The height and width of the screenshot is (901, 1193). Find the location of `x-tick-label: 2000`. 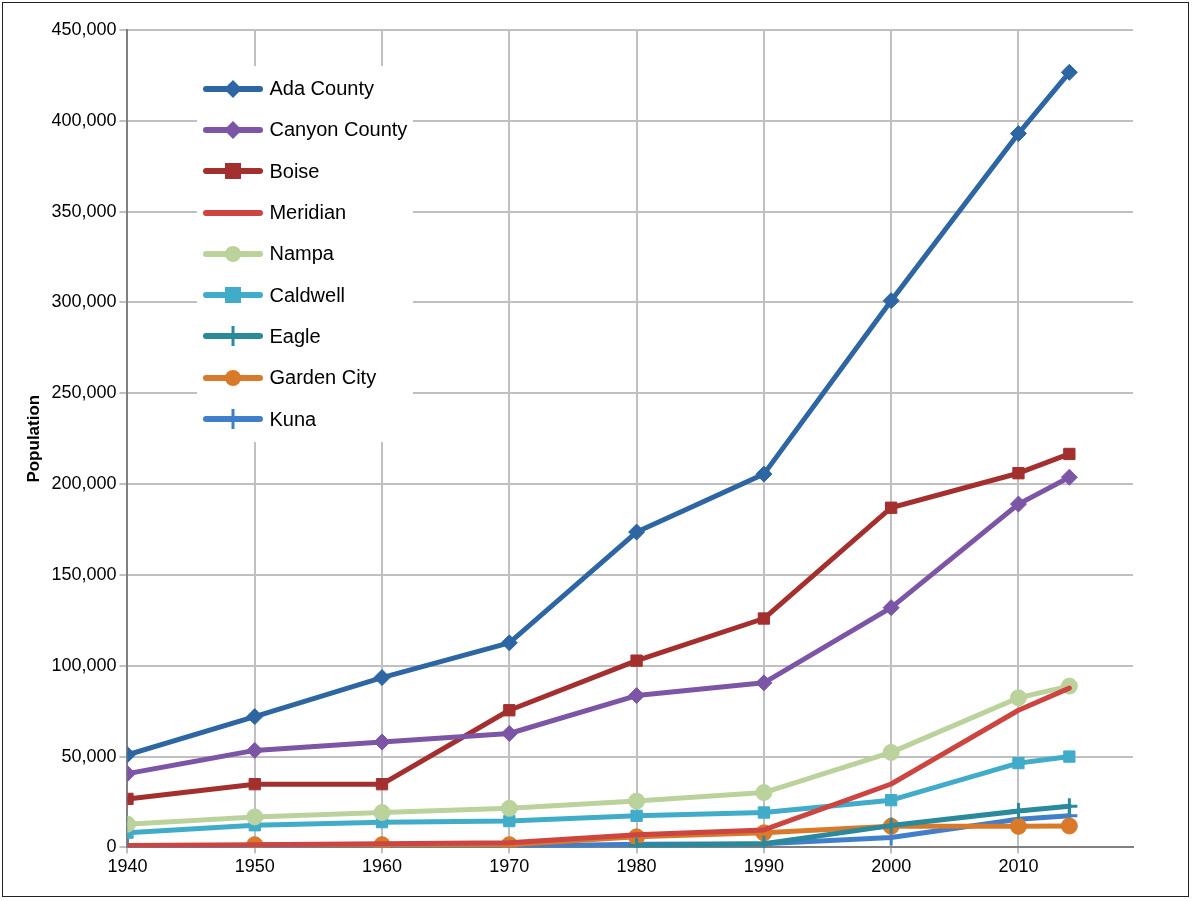

x-tick-label: 2000 is located at coordinates (891, 866).